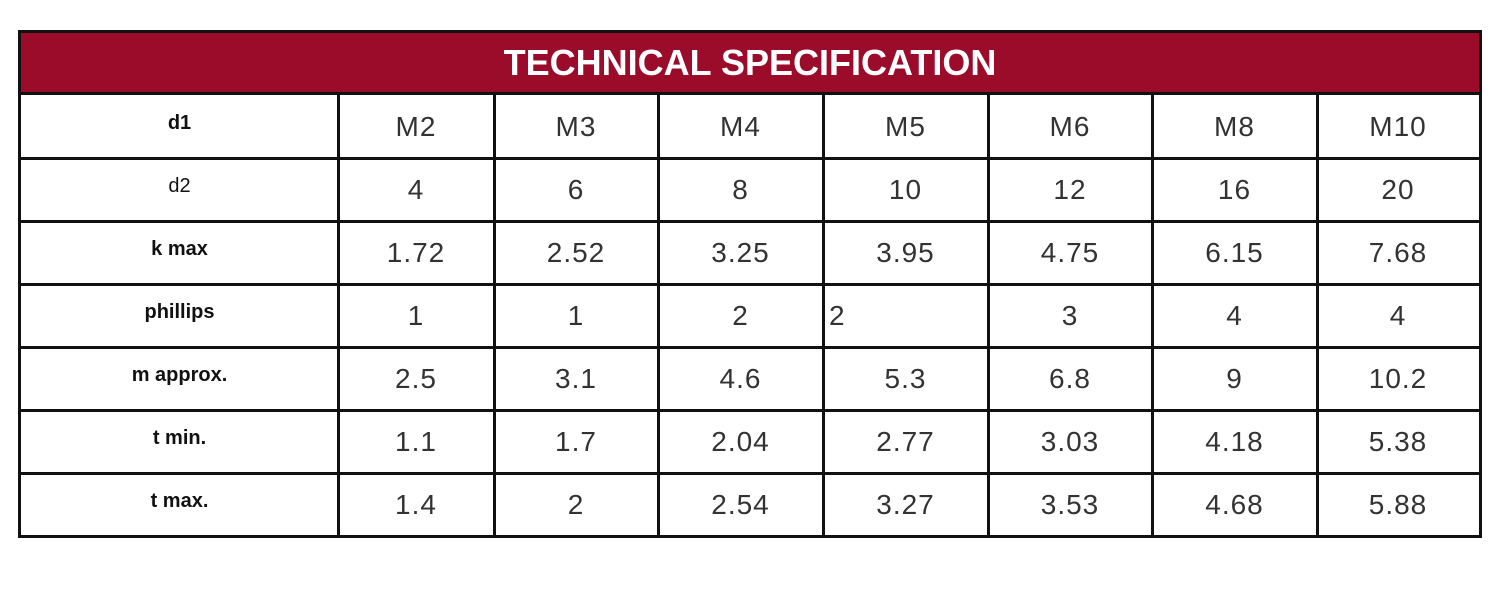 This screenshot has width=1500, height=600. I want to click on value-cell: 4.68, so click(1234, 504).